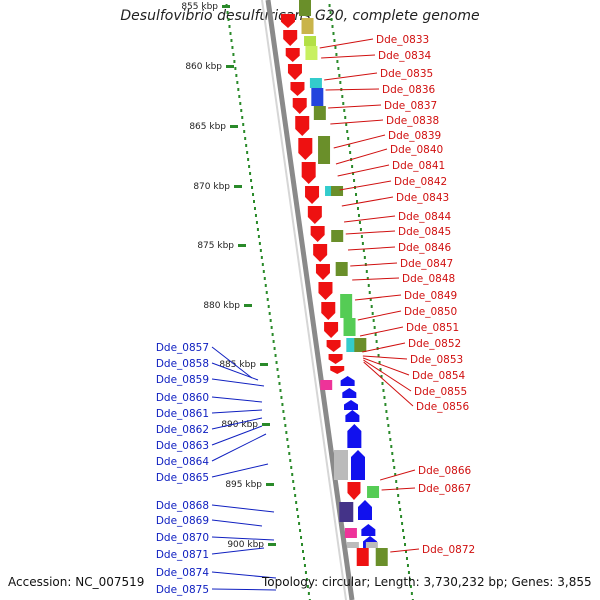  What do you see at coordinates (412, 121) in the screenshot?
I see `gene-label-right: Dde_0838` at bounding box center [412, 121].